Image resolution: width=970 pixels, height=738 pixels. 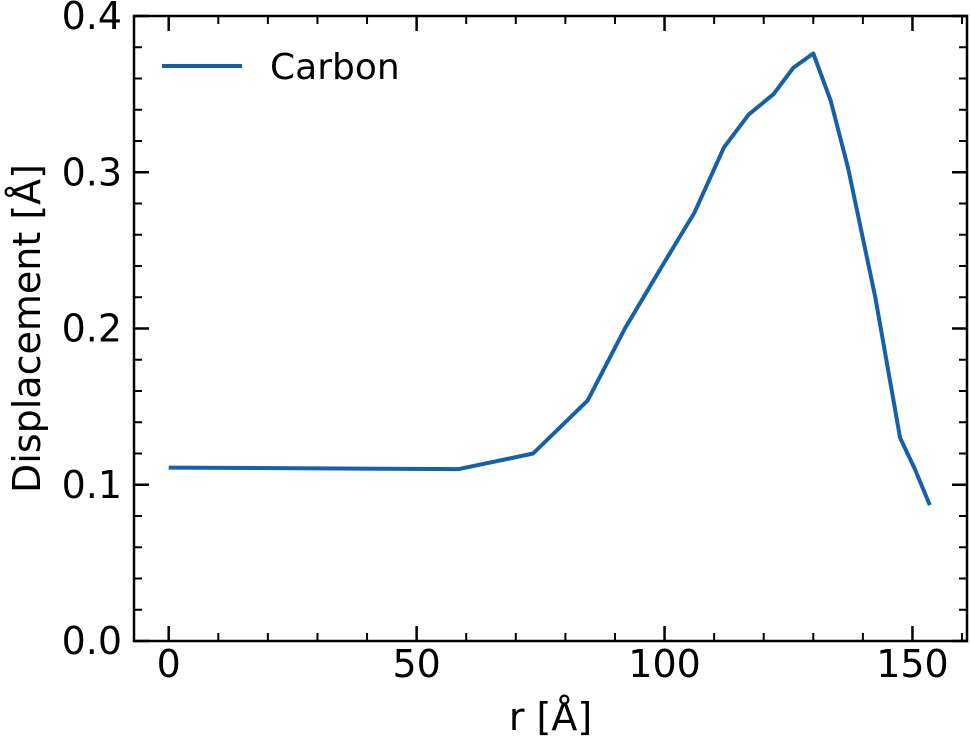 What do you see at coordinates (92, 485) in the screenshot?
I see `y-tick-label: 0.1` at bounding box center [92, 485].